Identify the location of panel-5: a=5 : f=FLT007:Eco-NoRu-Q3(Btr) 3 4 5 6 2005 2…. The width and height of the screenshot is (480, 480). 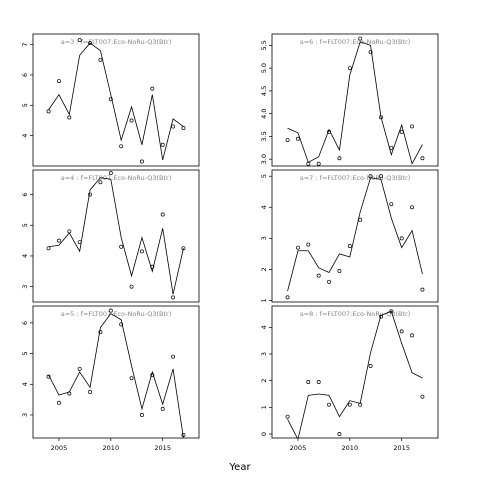
(110, 378).